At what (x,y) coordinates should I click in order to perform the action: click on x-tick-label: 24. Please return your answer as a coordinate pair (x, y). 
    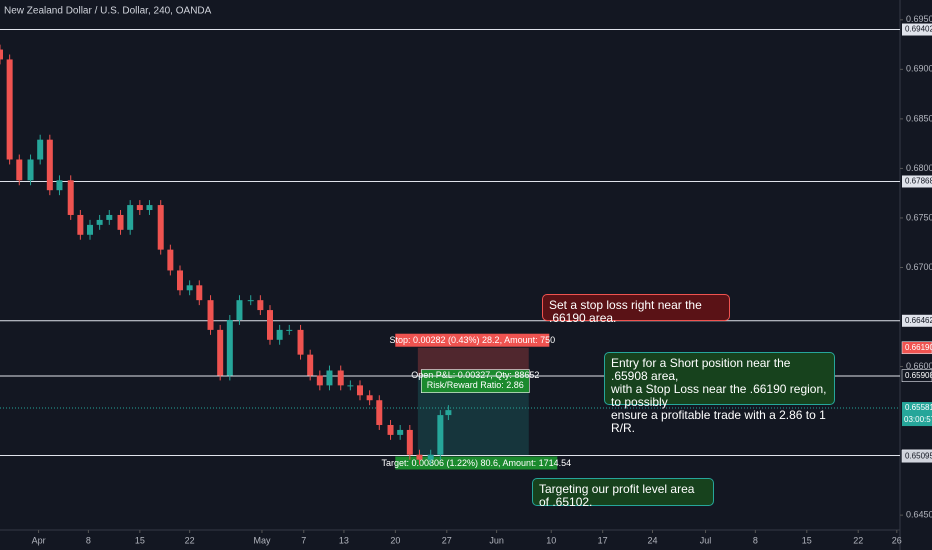
    Looking at the image, I should click on (652, 540).